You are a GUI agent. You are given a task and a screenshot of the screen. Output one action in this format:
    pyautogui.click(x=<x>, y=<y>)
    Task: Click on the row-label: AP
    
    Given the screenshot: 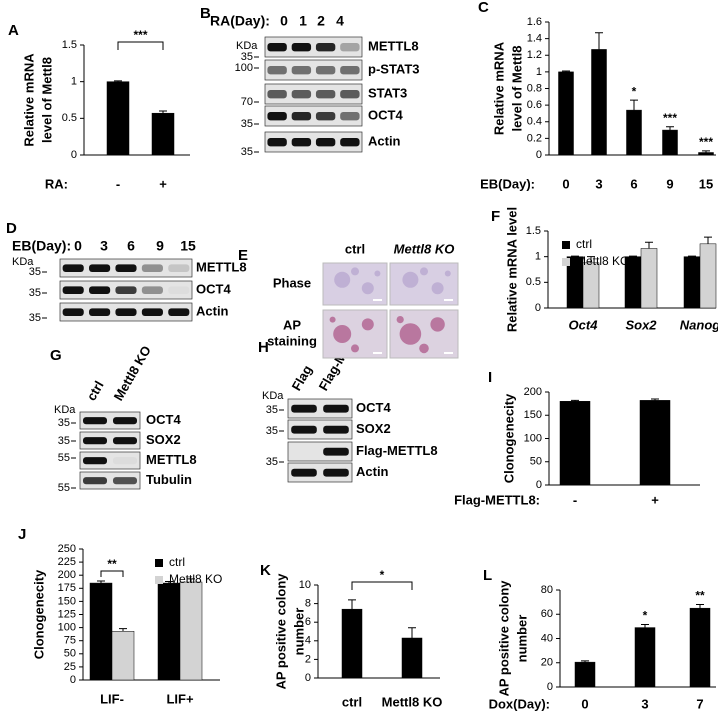 What is the action you would take?
    pyautogui.click(x=292, y=324)
    